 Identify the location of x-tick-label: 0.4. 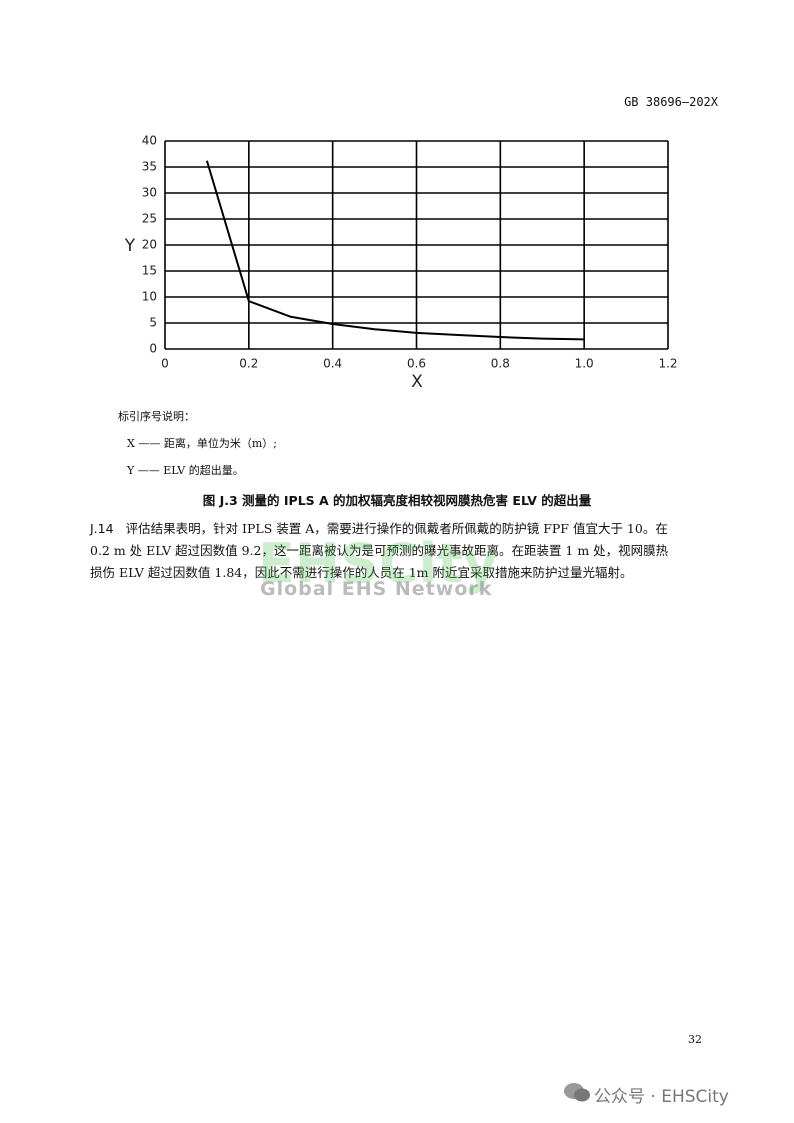
(332, 364).